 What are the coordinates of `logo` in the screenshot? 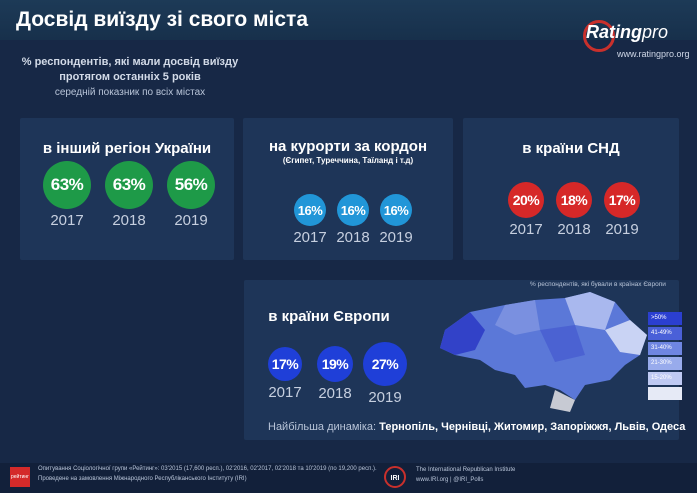 It's located at (599, 36).